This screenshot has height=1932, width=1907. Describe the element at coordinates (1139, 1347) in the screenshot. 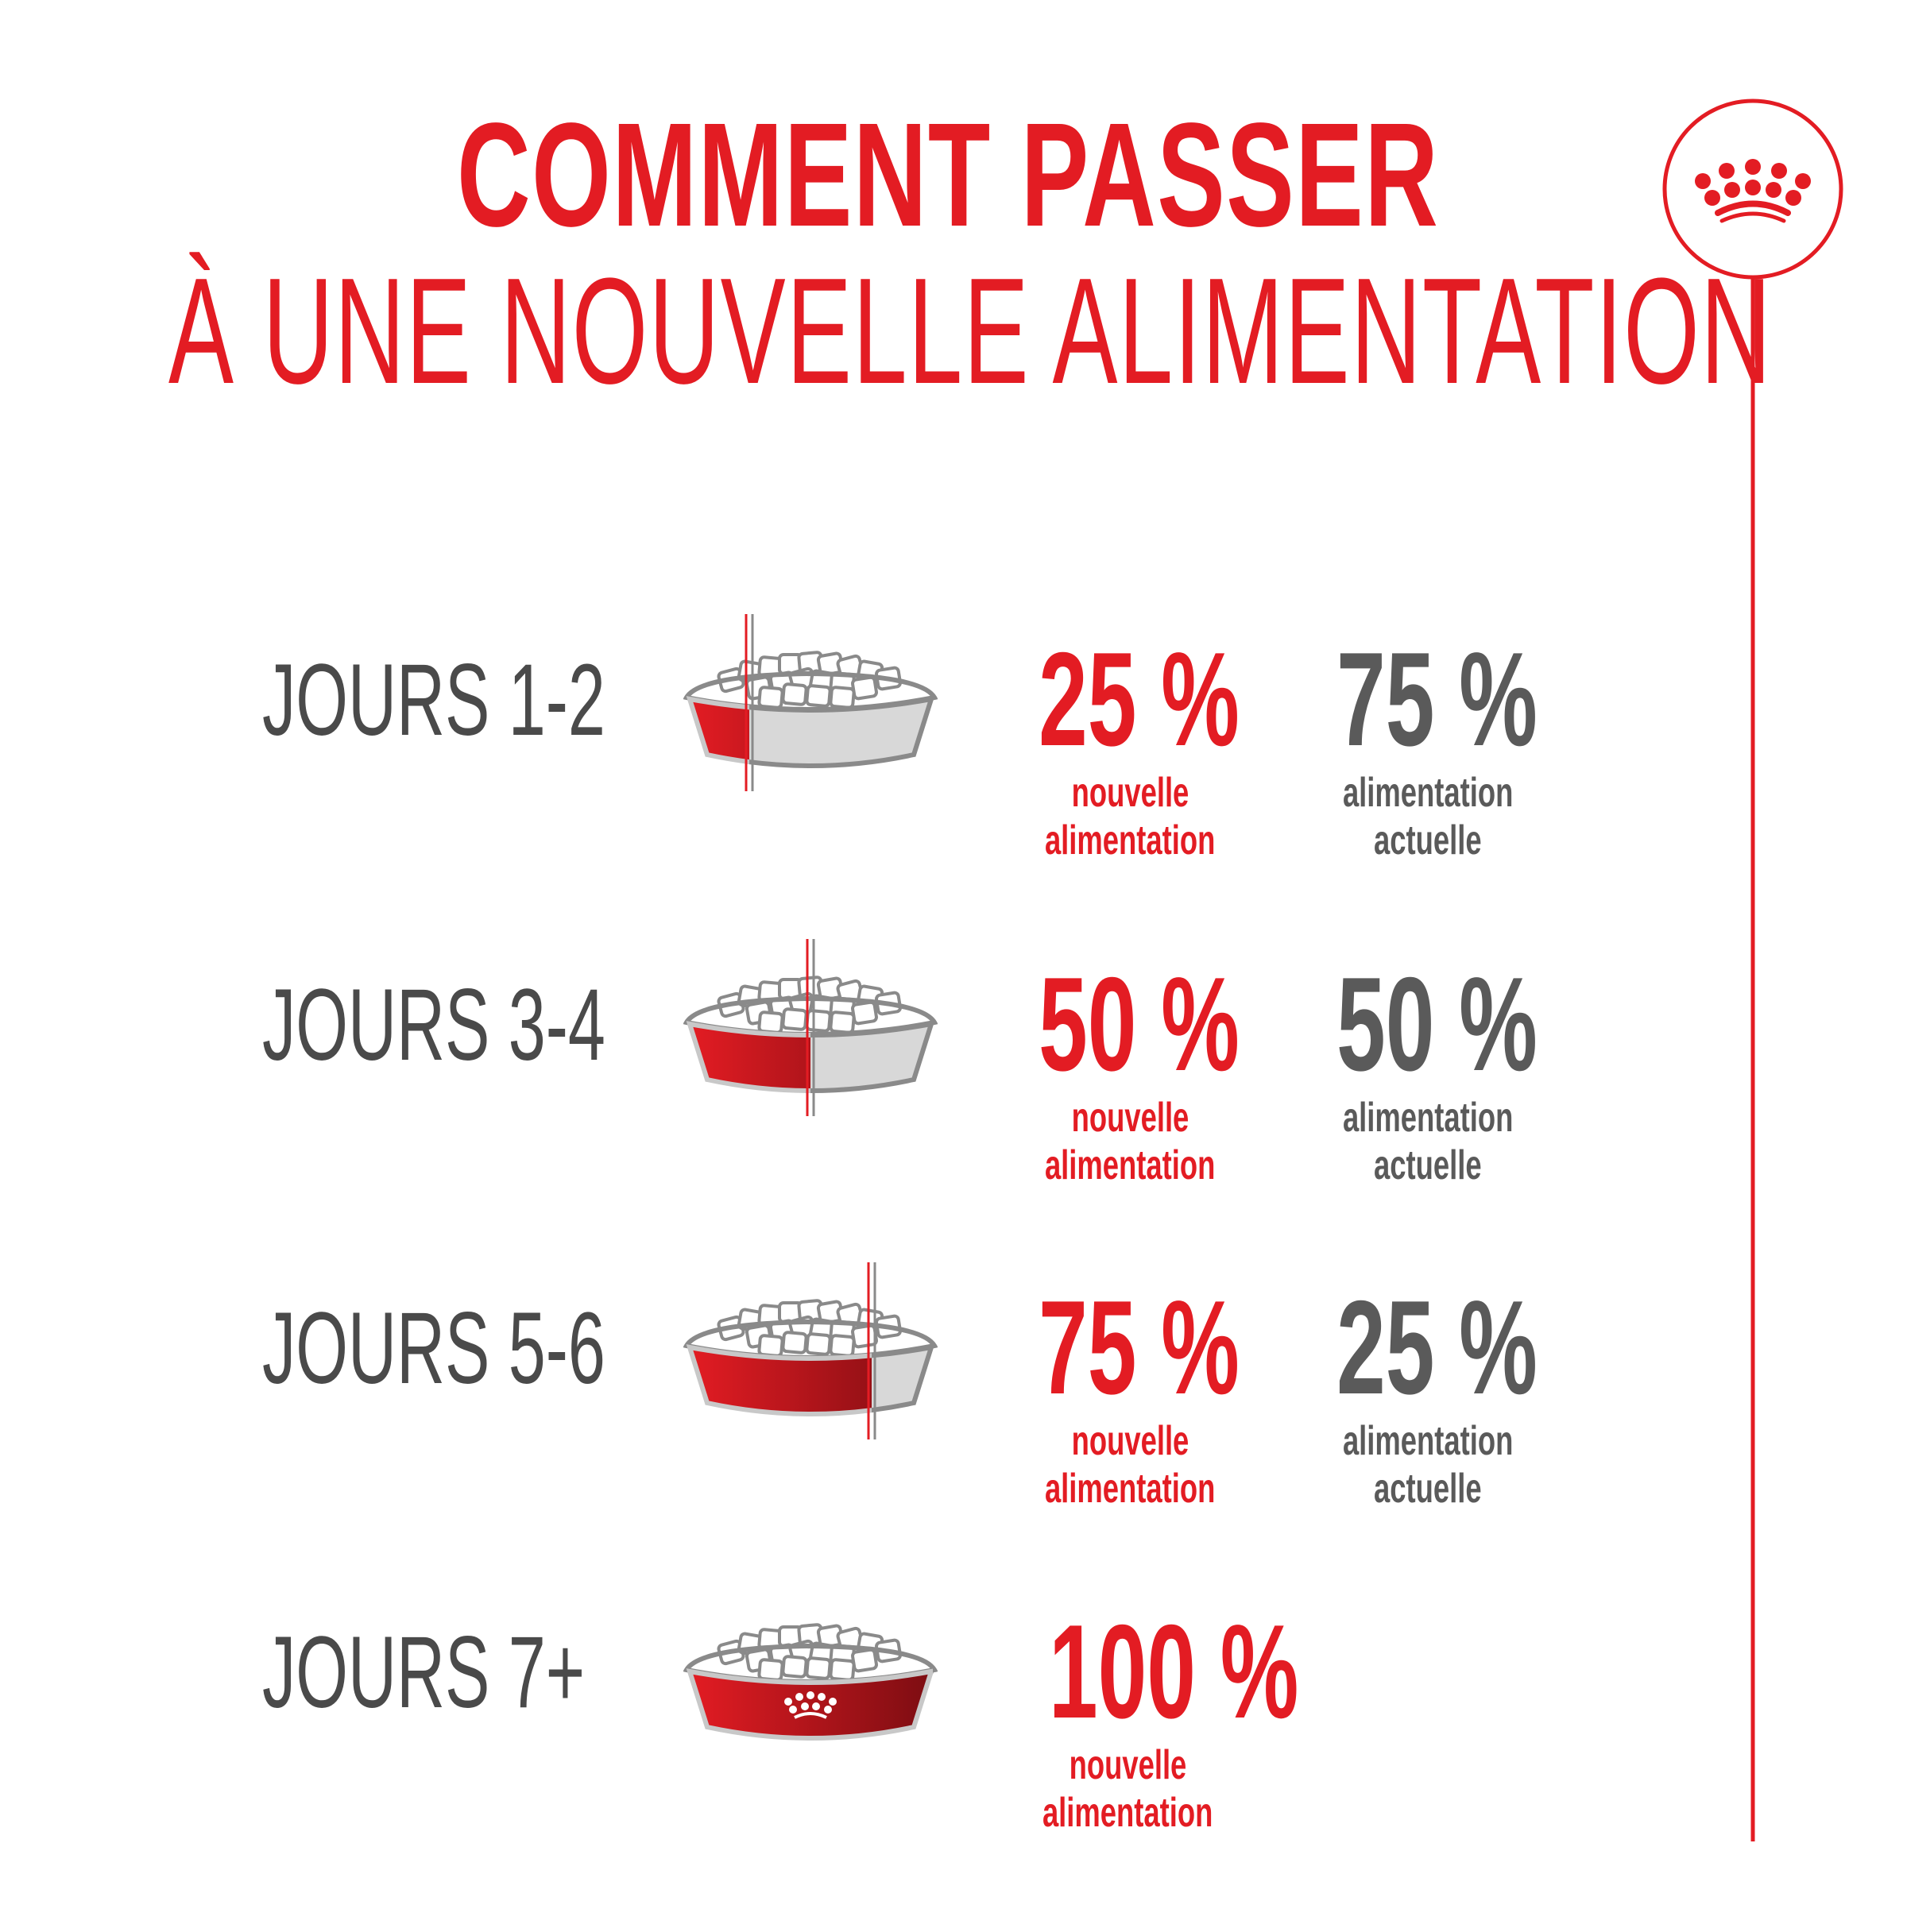

I see `new-food-percent: 75 %` at that location.